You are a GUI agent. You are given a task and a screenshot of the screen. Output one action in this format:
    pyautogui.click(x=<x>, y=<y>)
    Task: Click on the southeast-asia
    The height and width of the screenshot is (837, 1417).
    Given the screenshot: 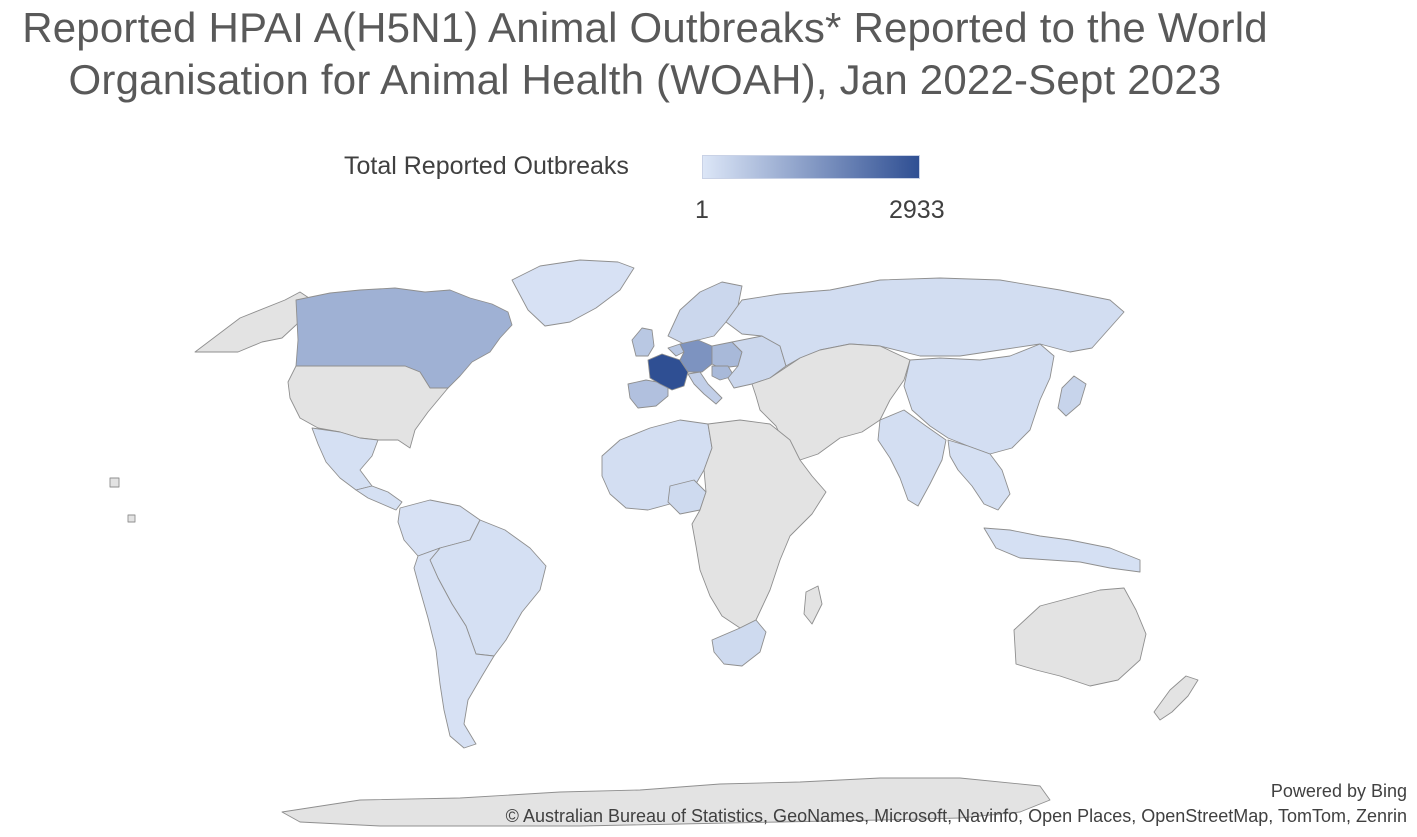 What is the action you would take?
    pyautogui.click(x=979, y=475)
    